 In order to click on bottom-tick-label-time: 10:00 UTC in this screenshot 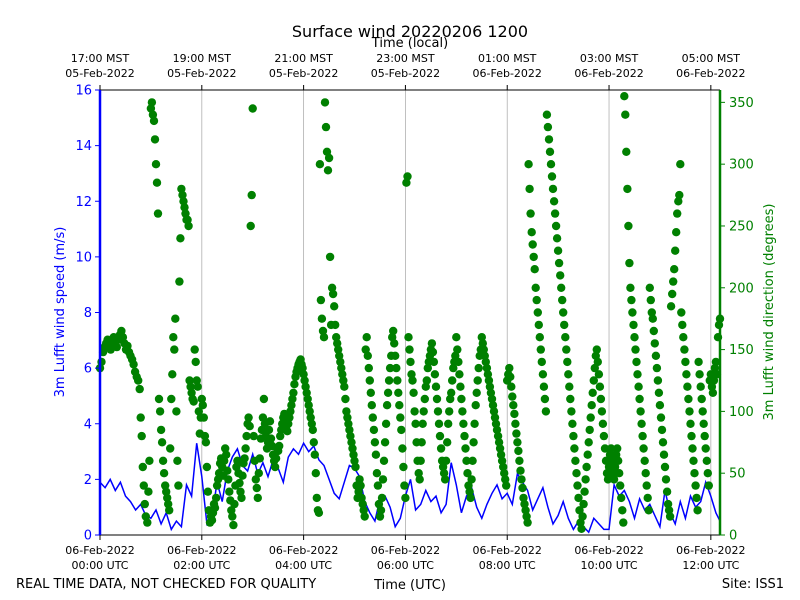, I will do `click(609, 565)`.